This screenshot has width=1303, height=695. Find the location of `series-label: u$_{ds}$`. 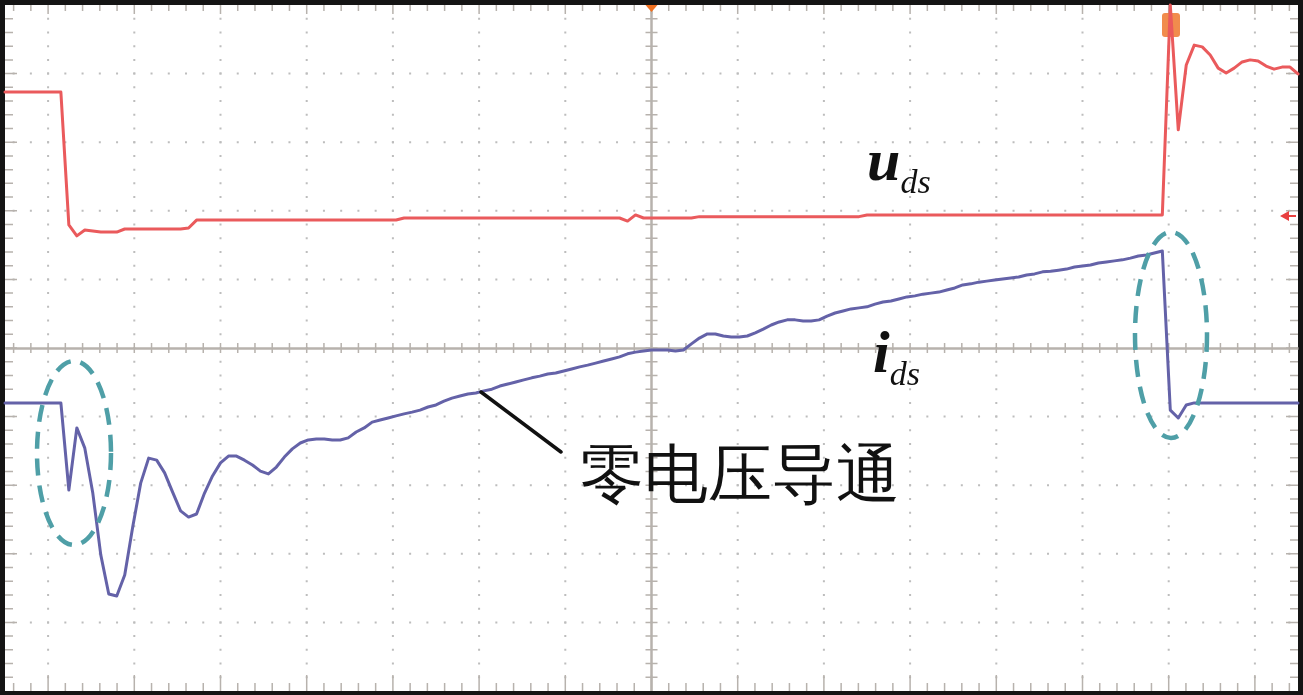

series-label: u$_{ds}$ is located at coordinates (899, 163).